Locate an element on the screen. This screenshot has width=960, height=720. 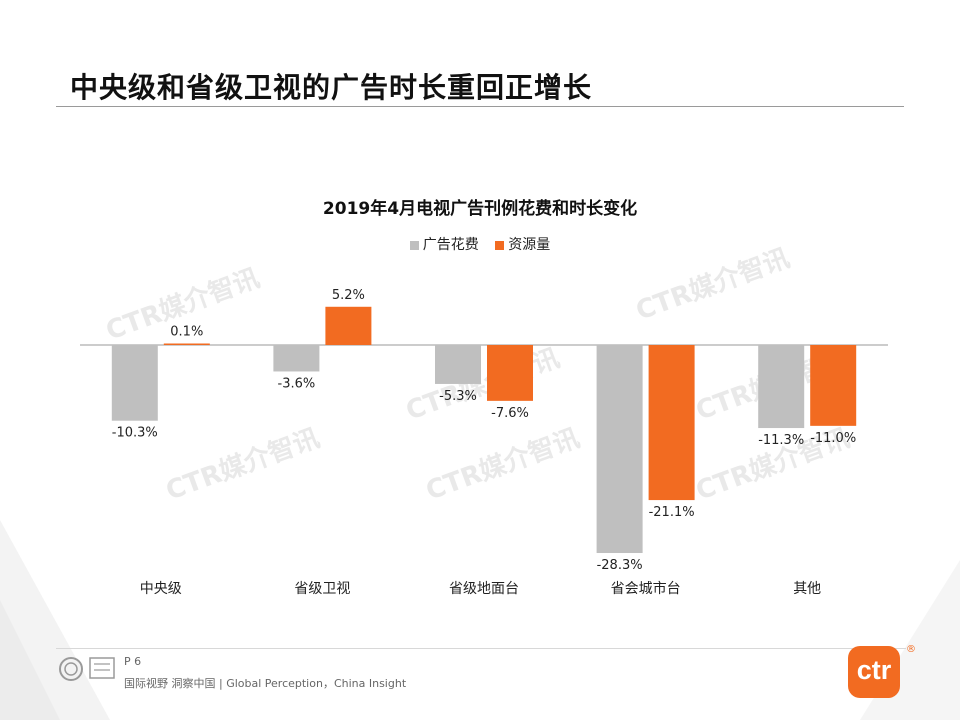
data-label: -3.6% is located at coordinates (297, 383).